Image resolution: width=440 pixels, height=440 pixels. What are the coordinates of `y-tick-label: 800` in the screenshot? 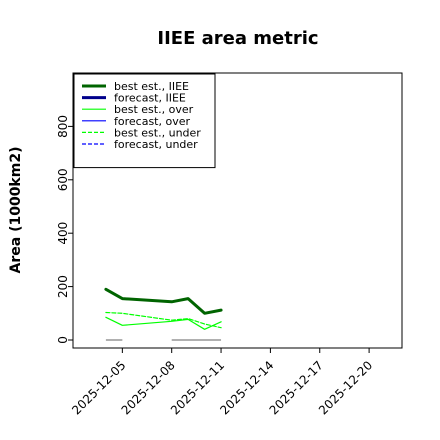 It's located at (63, 126).